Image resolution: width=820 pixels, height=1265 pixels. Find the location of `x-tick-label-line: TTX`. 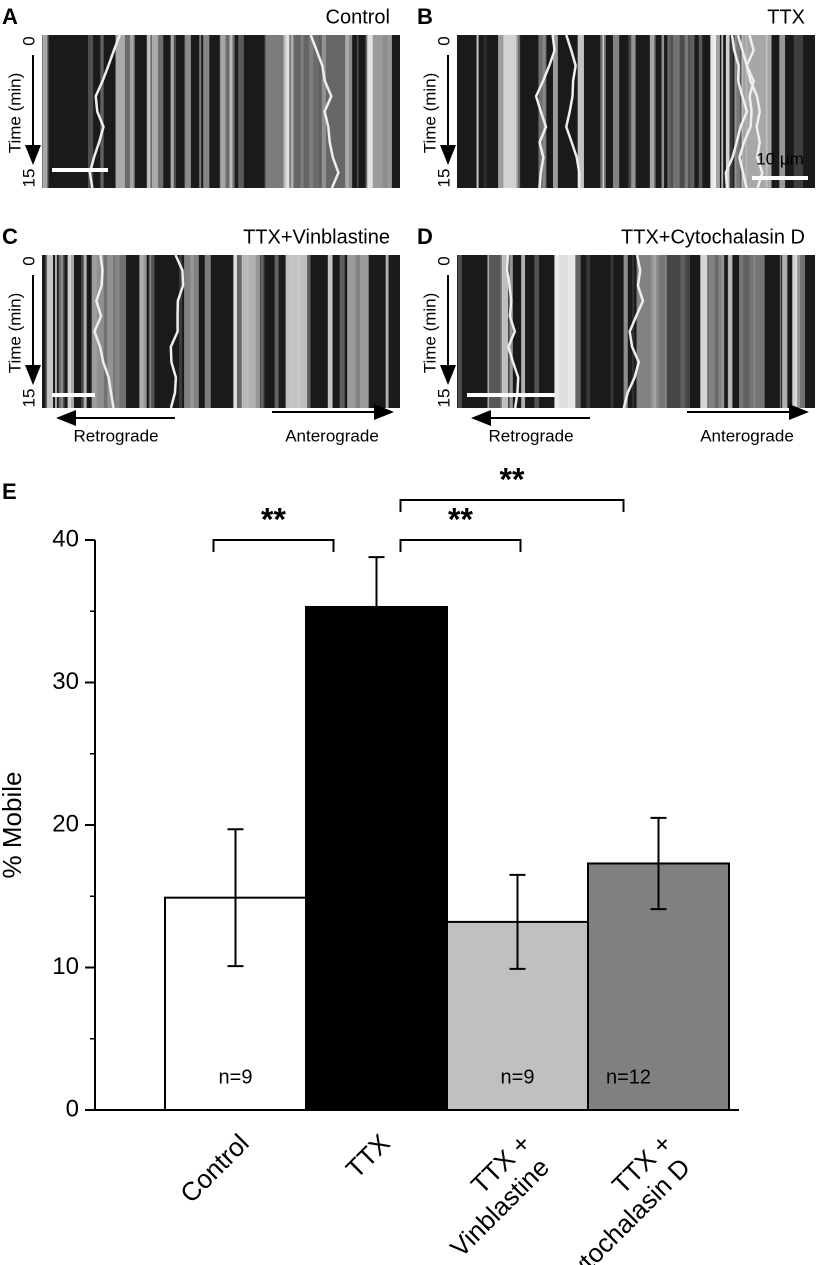

x-tick-label-line: TTX is located at coordinates (368, 1156).